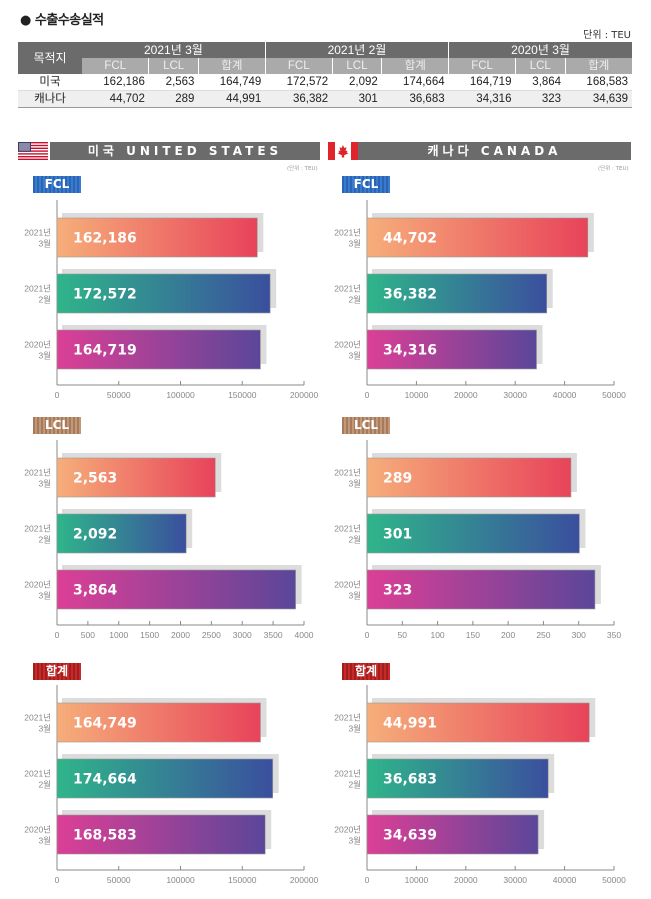 This screenshot has width=651, height=899. I want to click on cell: 174,664, so click(415, 82).